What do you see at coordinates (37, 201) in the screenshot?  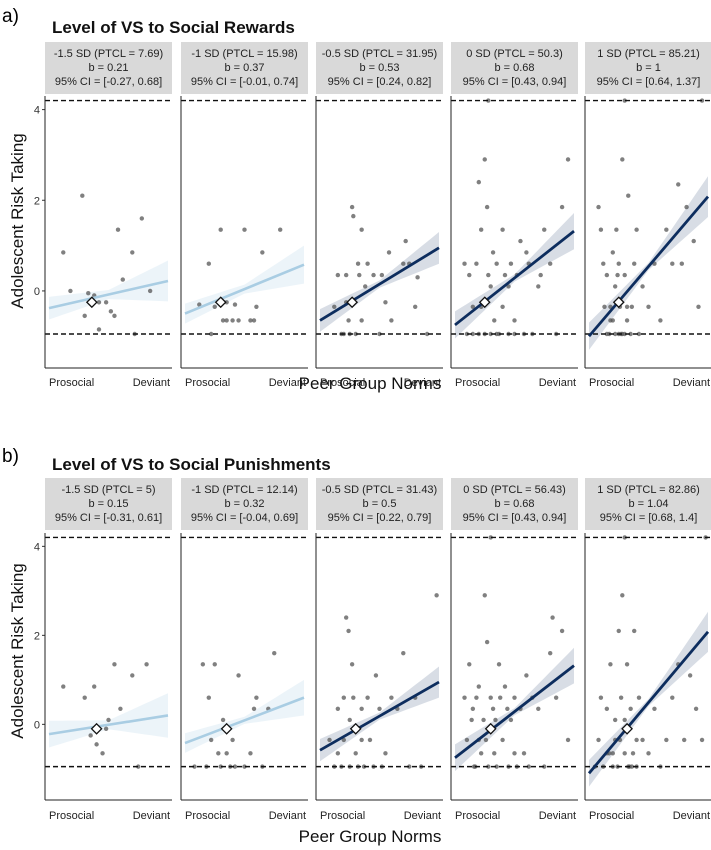 I see `panel-a-y-tick-label: 2` at bounding box center [37, 201].